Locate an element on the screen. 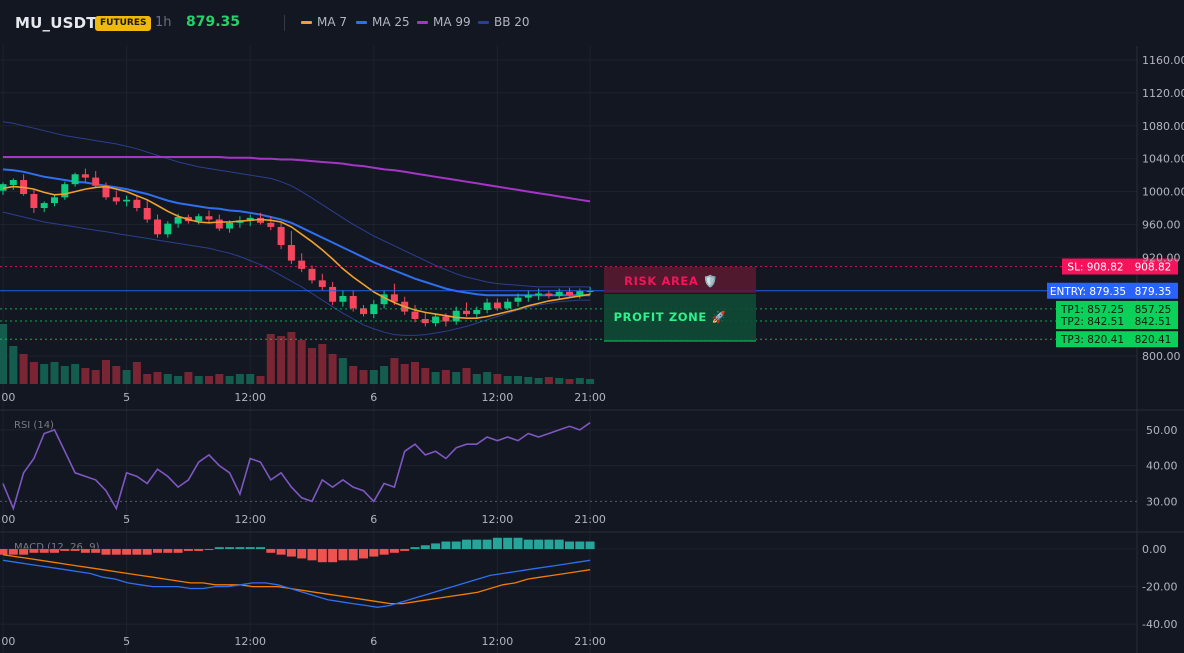 This screenshot has width=1184, height=653. legend-ma25: MA 25 is located at coordinates (383, 22).